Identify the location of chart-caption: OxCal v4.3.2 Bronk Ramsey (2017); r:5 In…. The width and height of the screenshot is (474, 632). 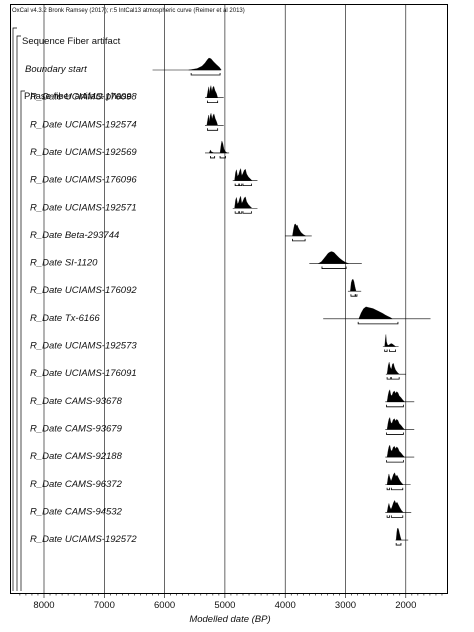
(128, 11).